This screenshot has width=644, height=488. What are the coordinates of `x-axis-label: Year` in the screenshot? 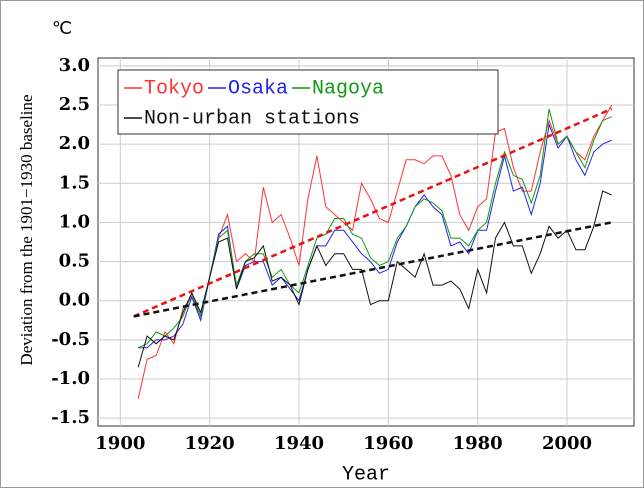 It's located at (366, 474).